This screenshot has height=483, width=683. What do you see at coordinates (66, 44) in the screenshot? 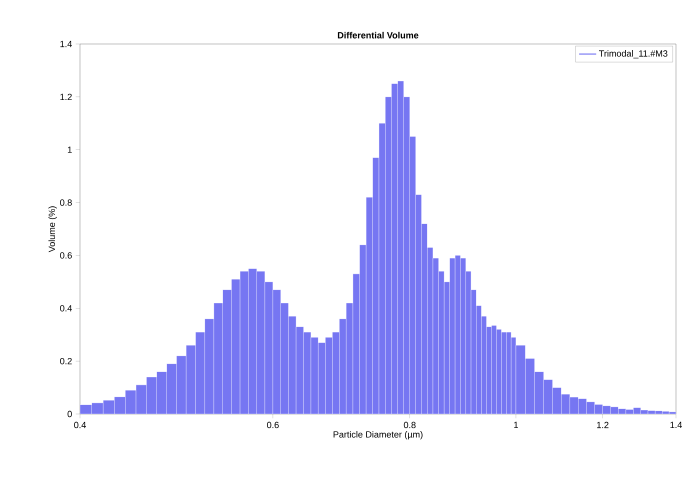
I see `y-tick-label: 1.4` at bounding box center [66, 44].